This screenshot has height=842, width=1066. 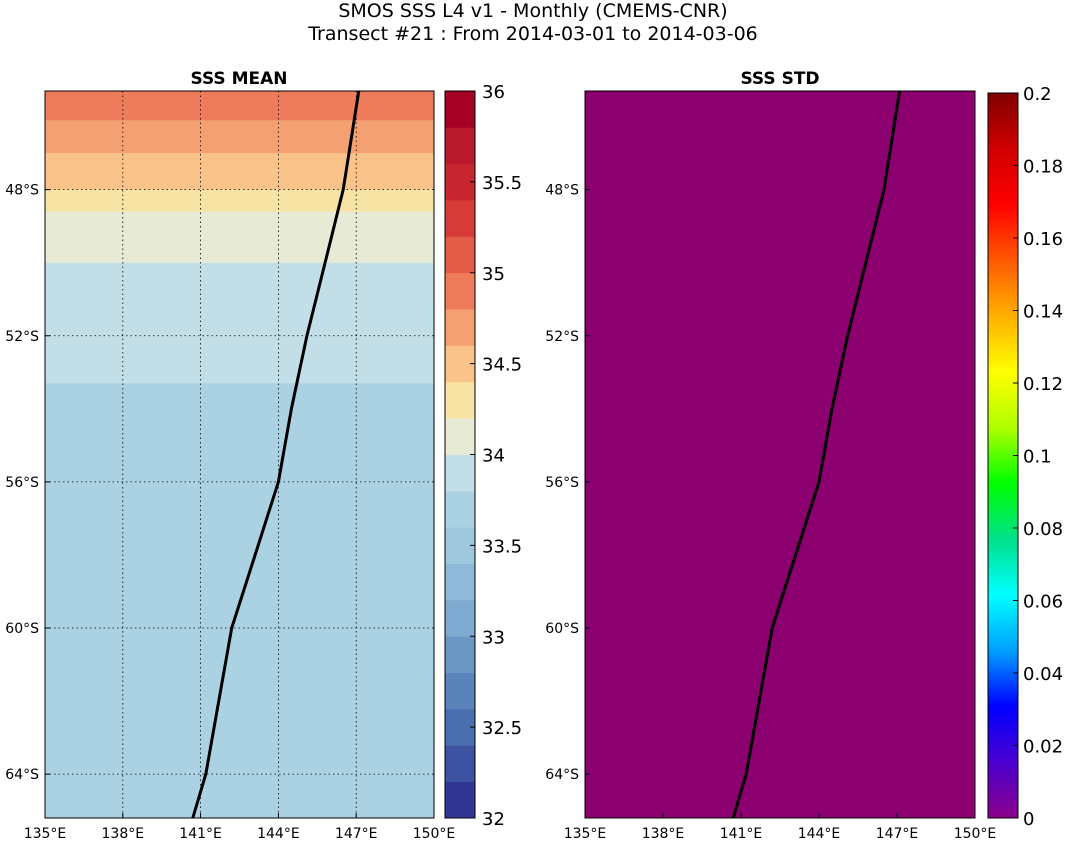 What do you see at coordinates (1043, 602) in the screenshot?
I see `sss-std-colorbar-tick-label: 0.06` at bounding box center [1043, 602].